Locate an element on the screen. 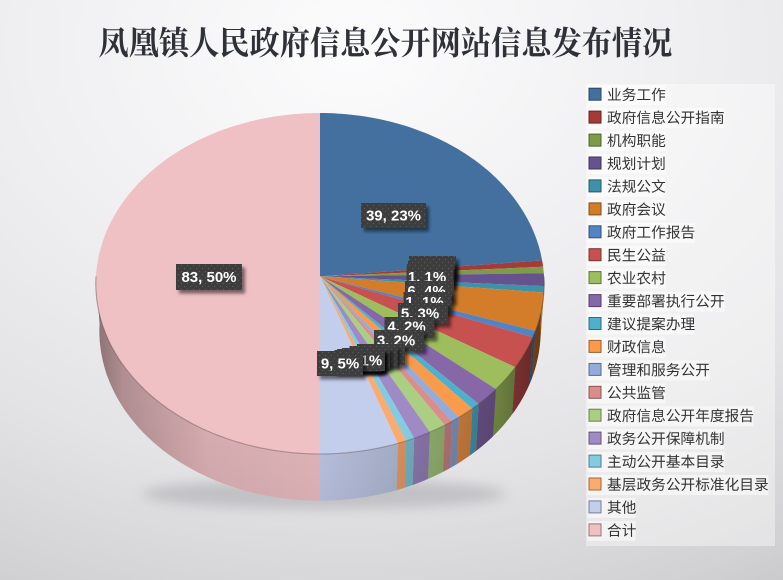  svg-text: 39, 23% is located at coordinates (393, 216).